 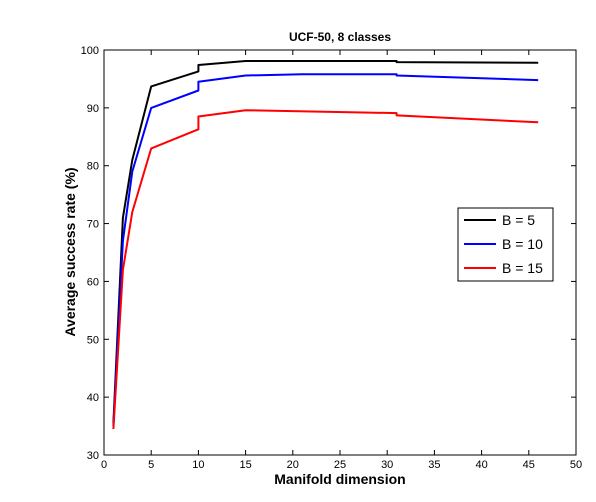 What do you see at coordinates (522, 244) in the screenshot?
I see `legend-label-2: B = 10` at bounding box center [522, 244].